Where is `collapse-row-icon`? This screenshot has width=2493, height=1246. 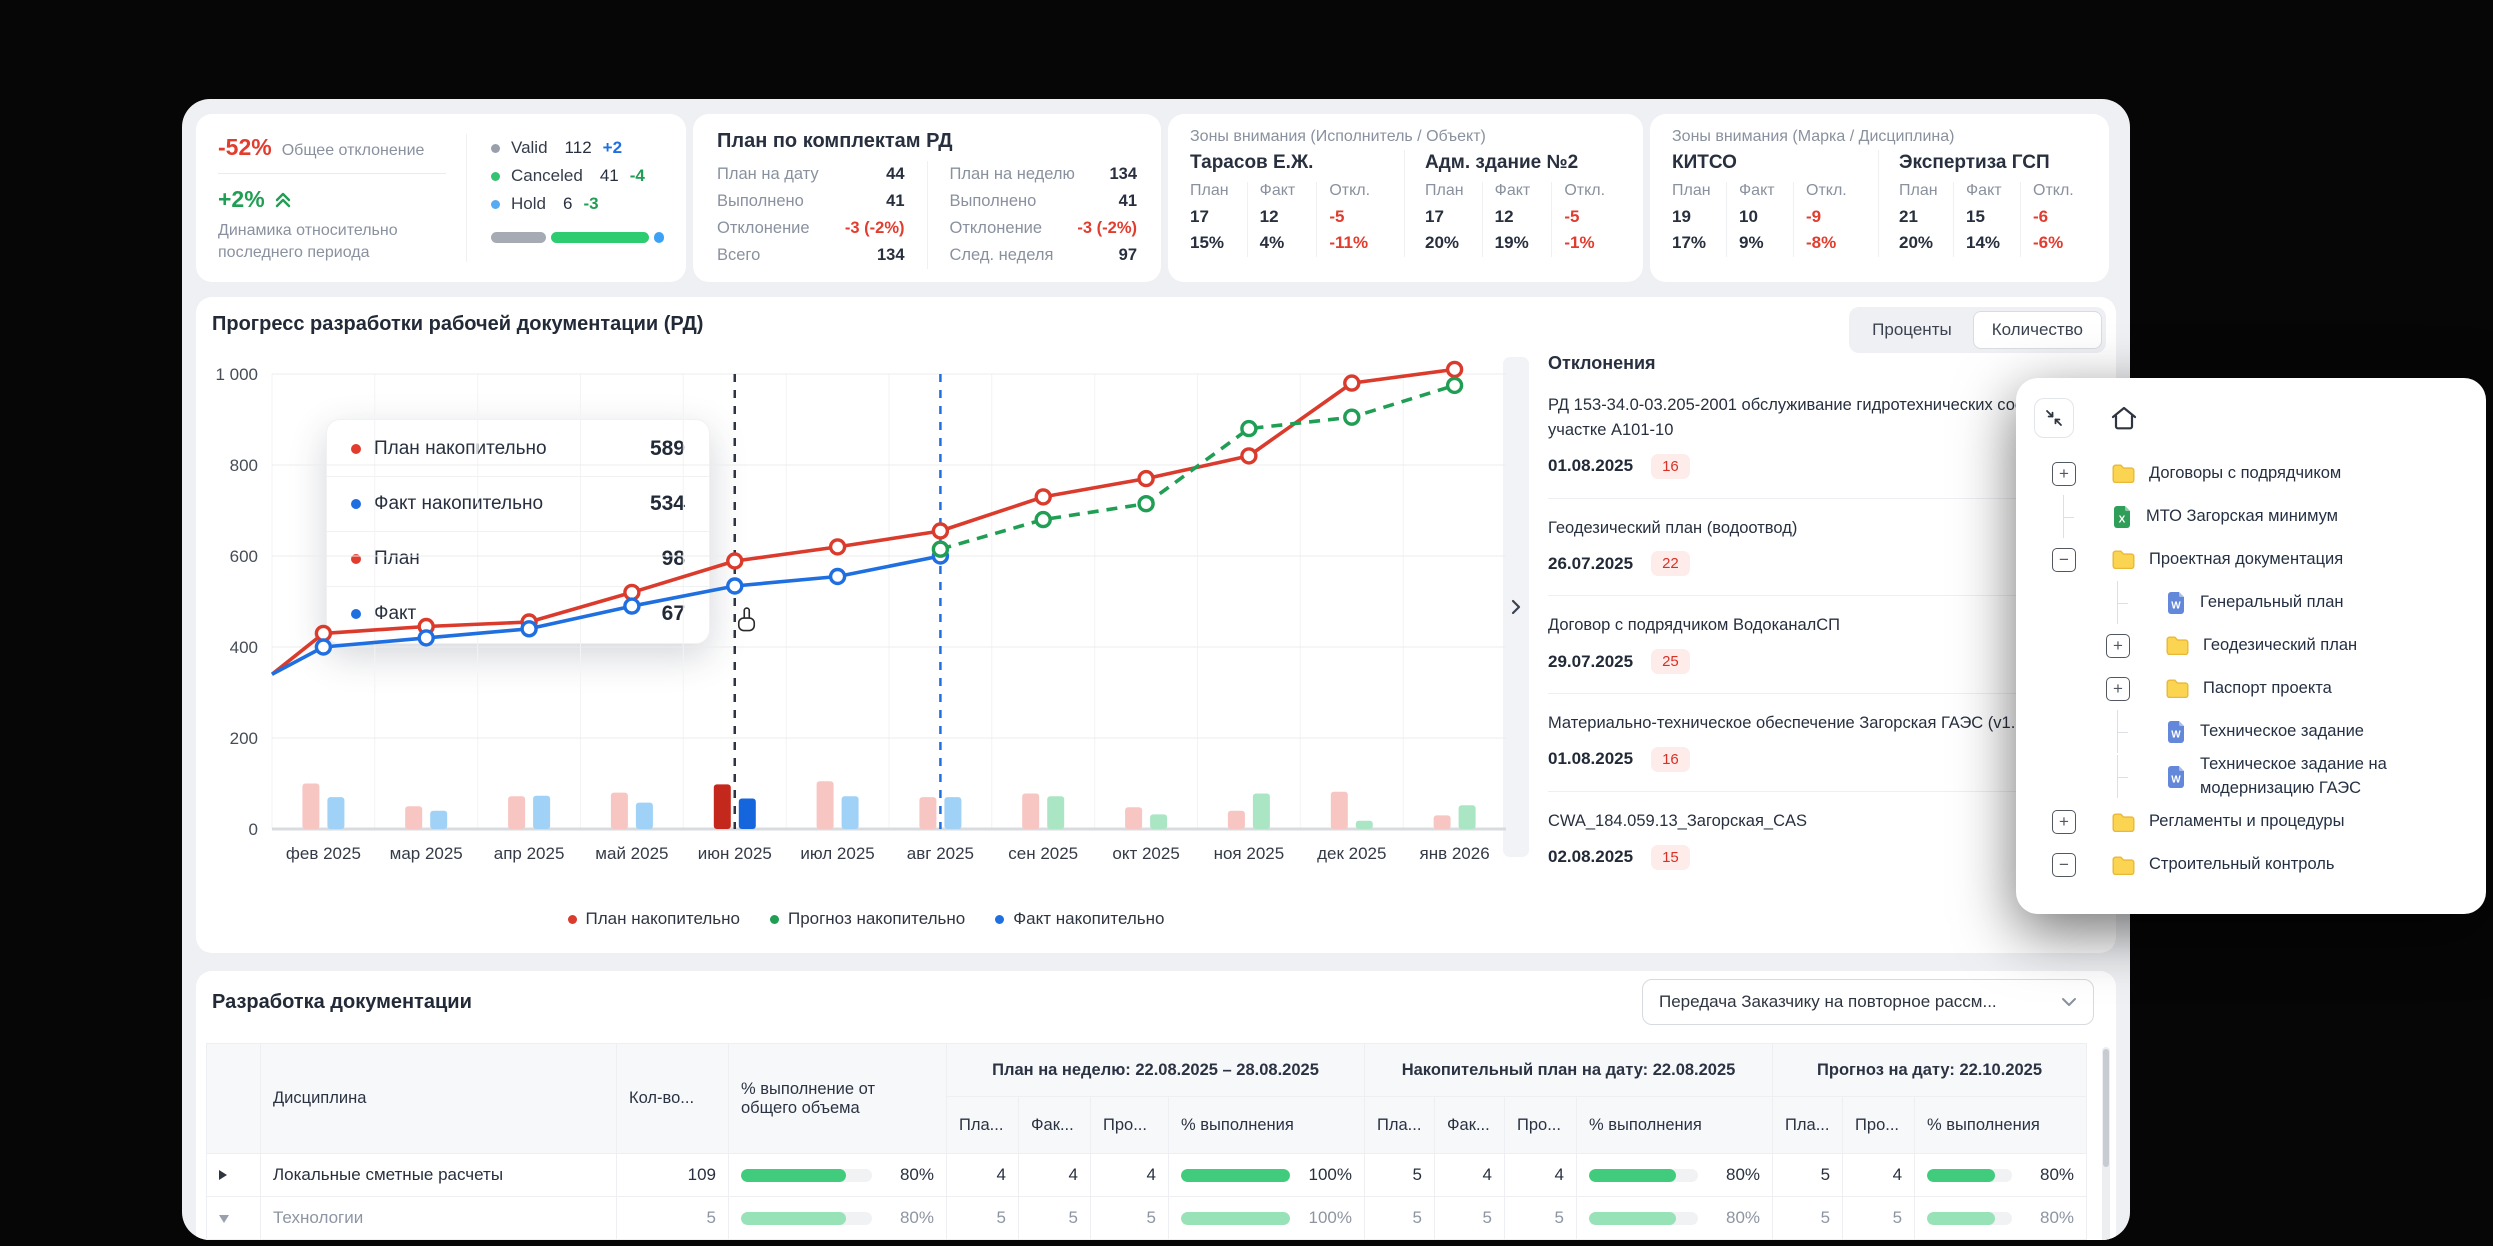
collapse-row-icon is located at coordinates (224, 1219).